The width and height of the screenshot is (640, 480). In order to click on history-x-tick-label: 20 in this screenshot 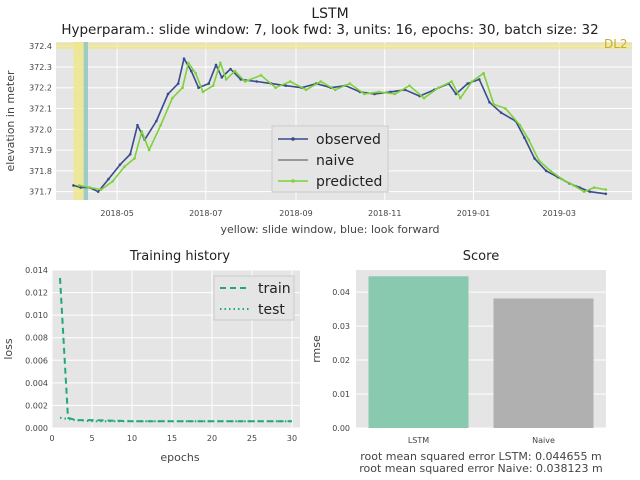, I will do `click(212, 438)`.